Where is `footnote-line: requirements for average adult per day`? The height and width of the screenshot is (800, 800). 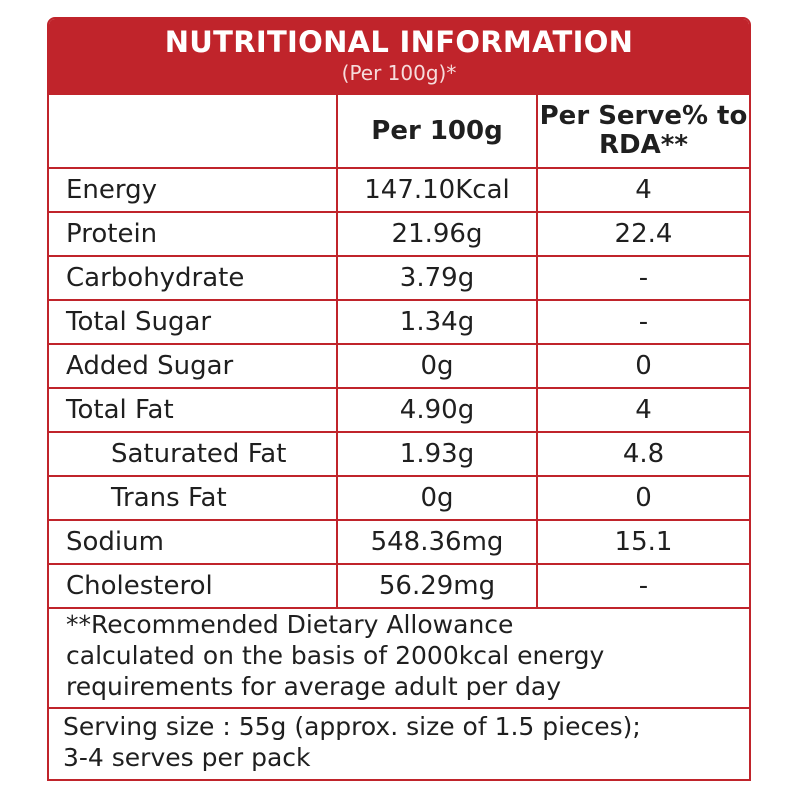
footnote-line: requirements for average adult per day is located at coordinates (314, 686).